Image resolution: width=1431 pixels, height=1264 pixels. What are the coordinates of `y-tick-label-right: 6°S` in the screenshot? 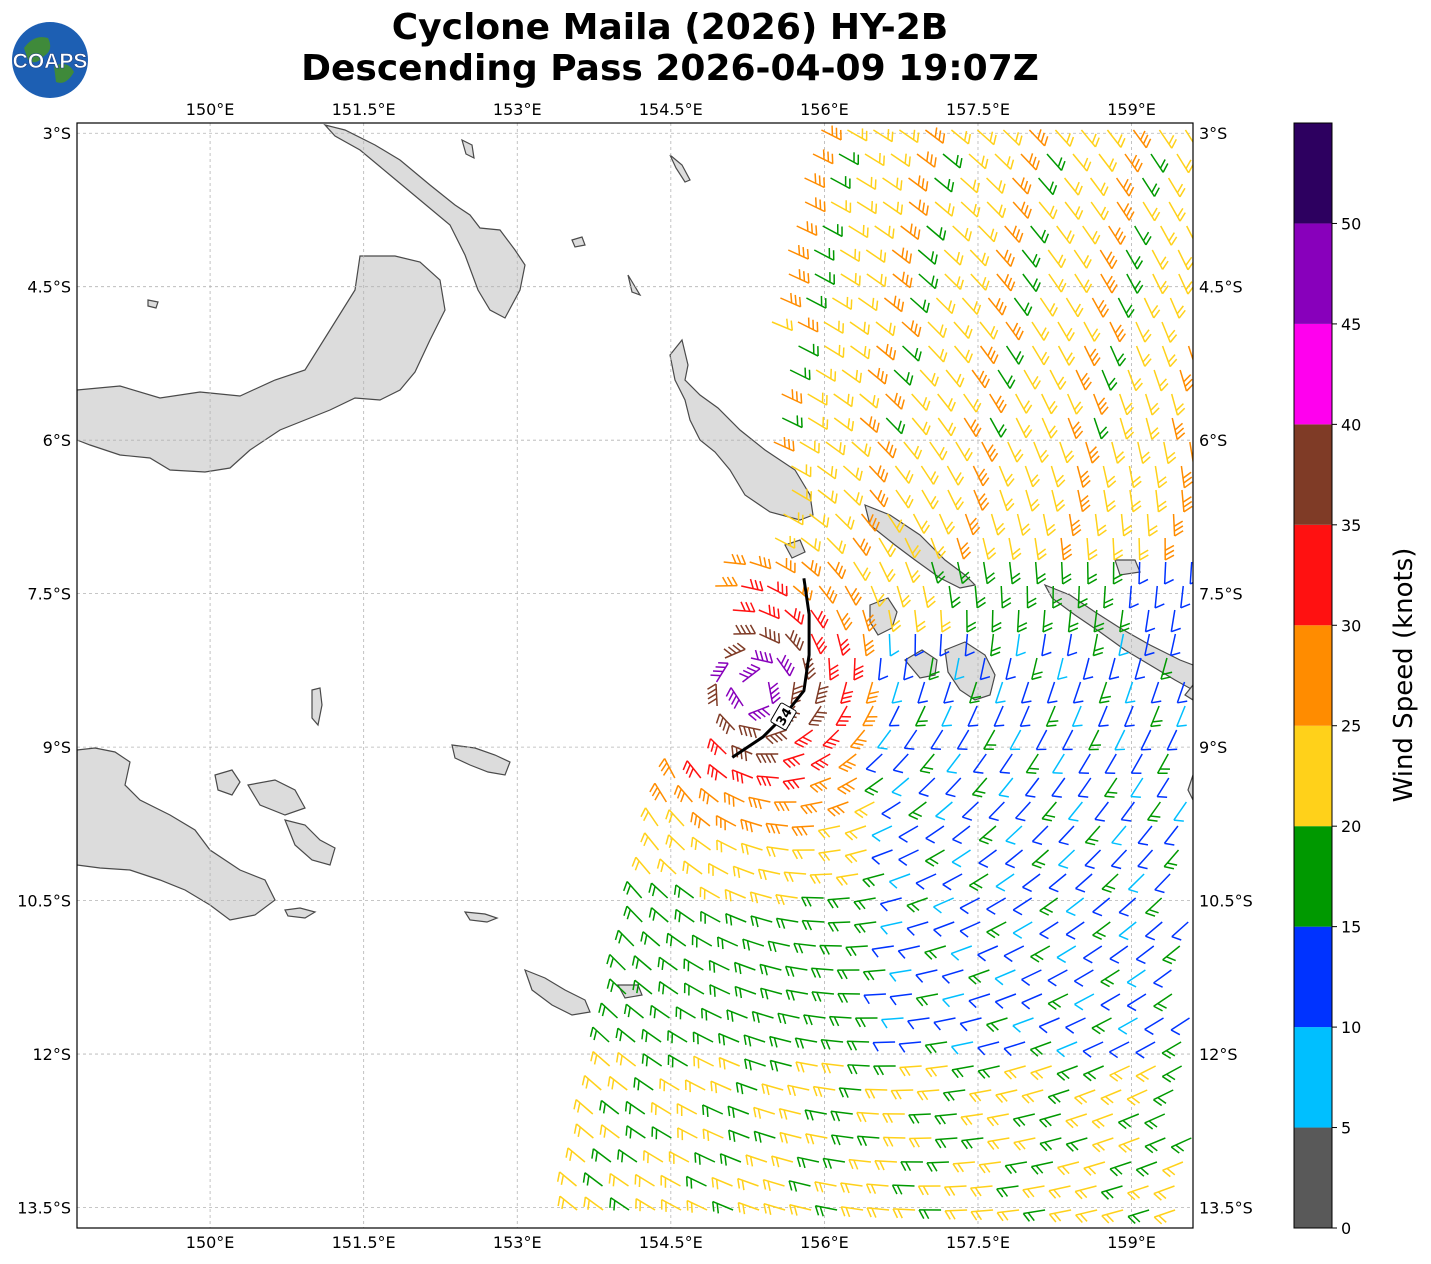 It's located at (1213, 440).